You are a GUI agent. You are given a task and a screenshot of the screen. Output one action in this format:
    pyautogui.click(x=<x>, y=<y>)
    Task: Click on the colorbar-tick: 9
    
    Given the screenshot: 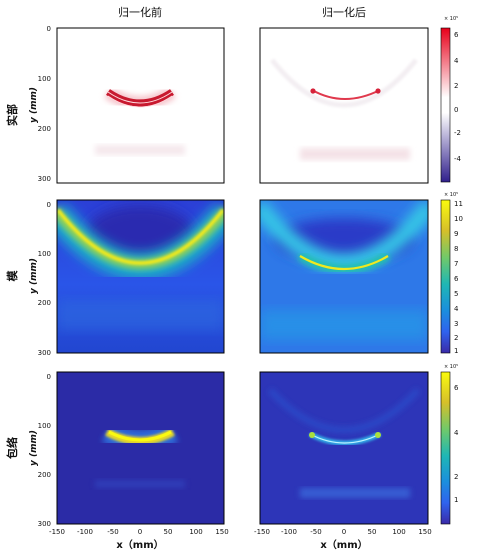 What is the action you would take?
    pyautogui.click(x=456, y=234)
    